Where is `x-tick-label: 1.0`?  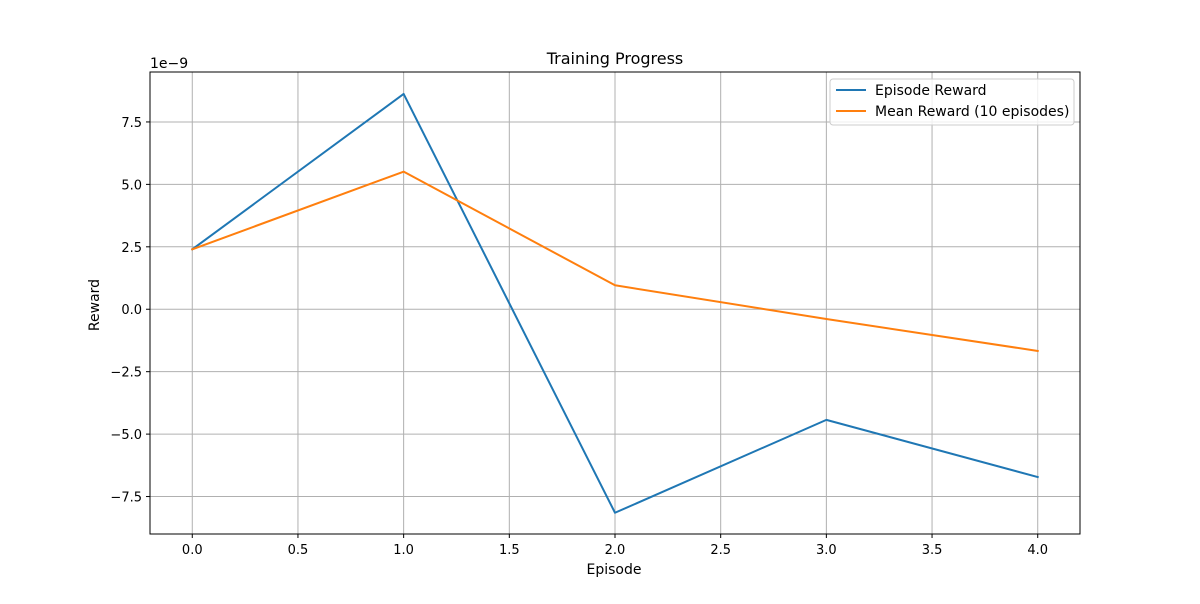 x-tick-label: 1.0 is located at coordinates (403, 550).